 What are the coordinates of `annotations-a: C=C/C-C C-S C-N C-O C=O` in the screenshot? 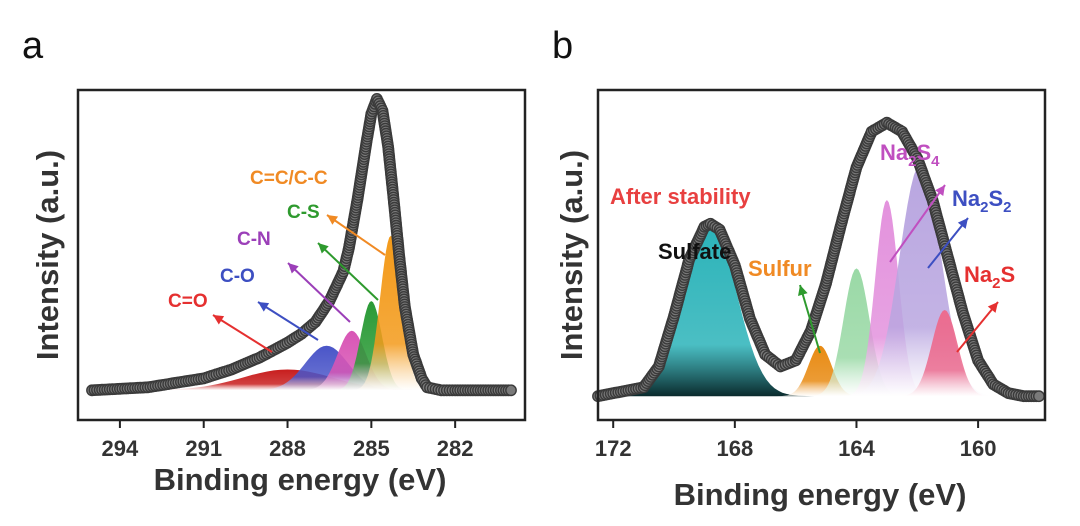 It's located at (277, 260).